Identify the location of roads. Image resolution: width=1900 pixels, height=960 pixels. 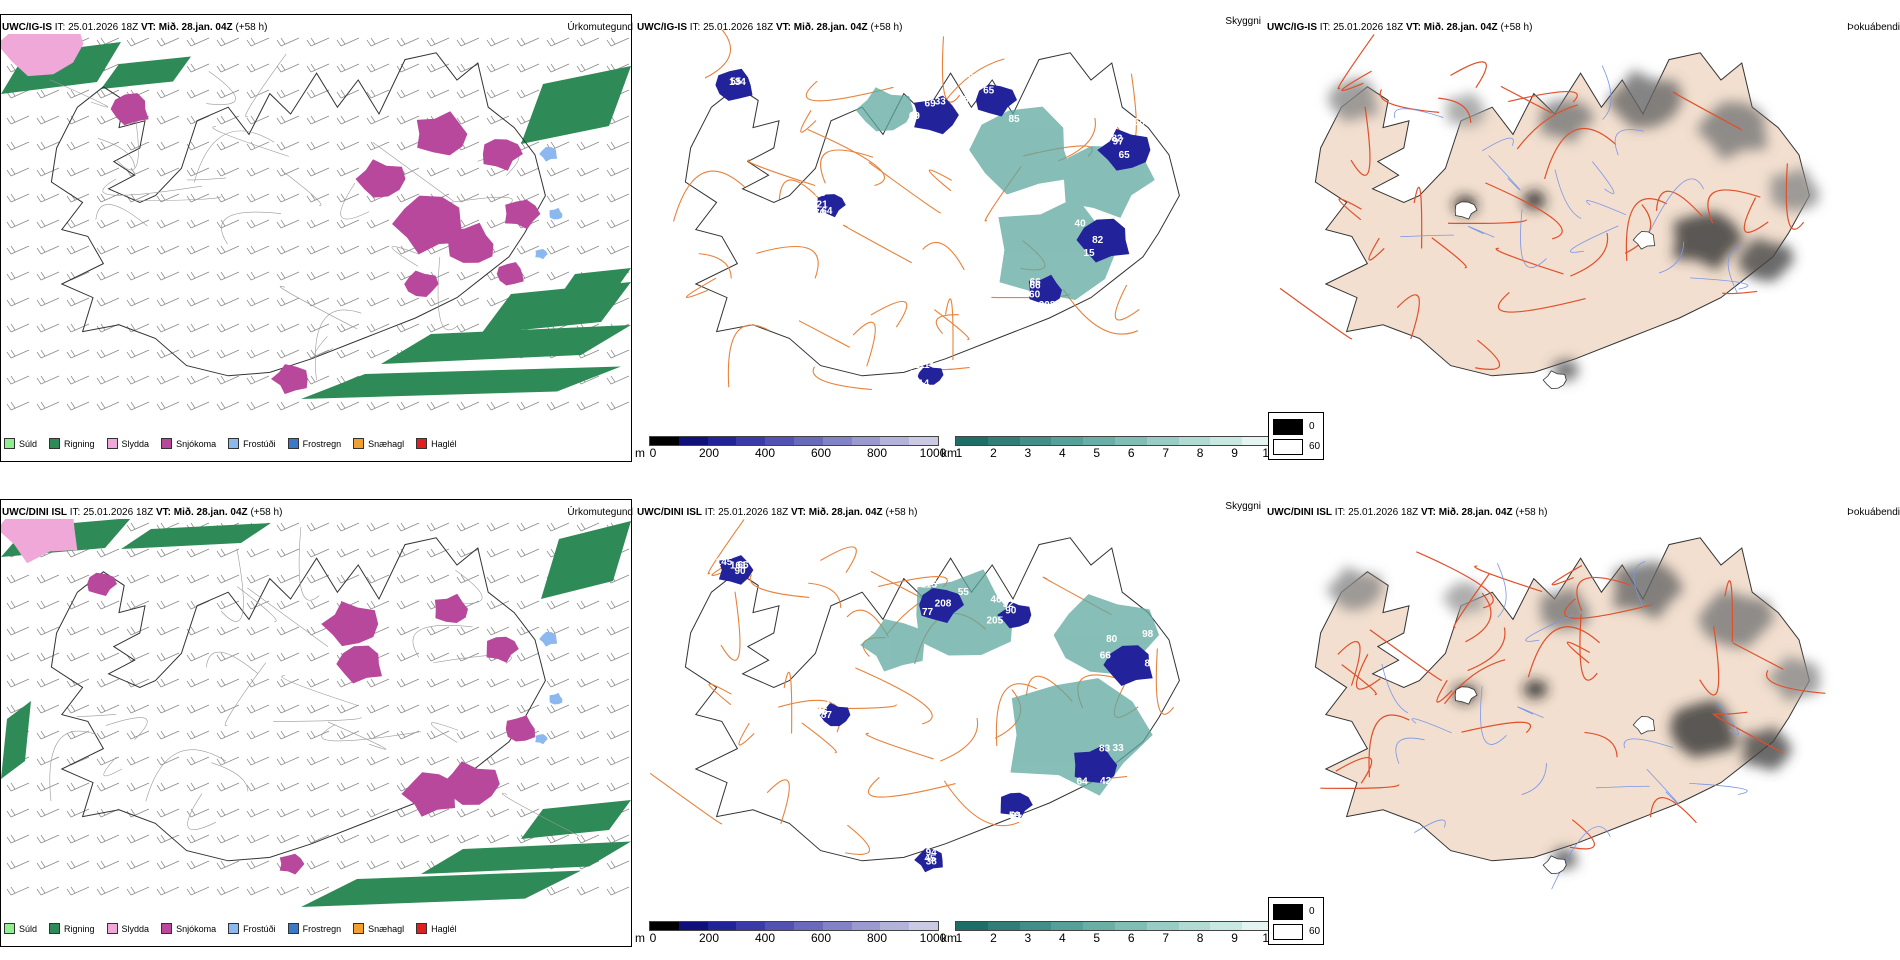
(1542, 202).